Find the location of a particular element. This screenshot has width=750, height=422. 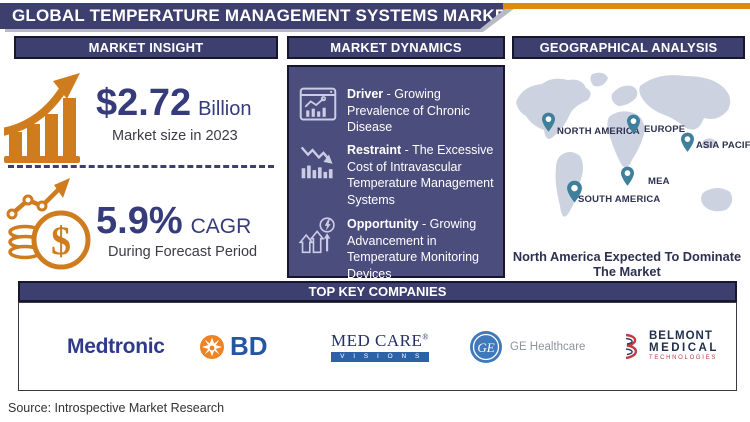

market-size-unit: Billion is located at coordinates (225, 109).